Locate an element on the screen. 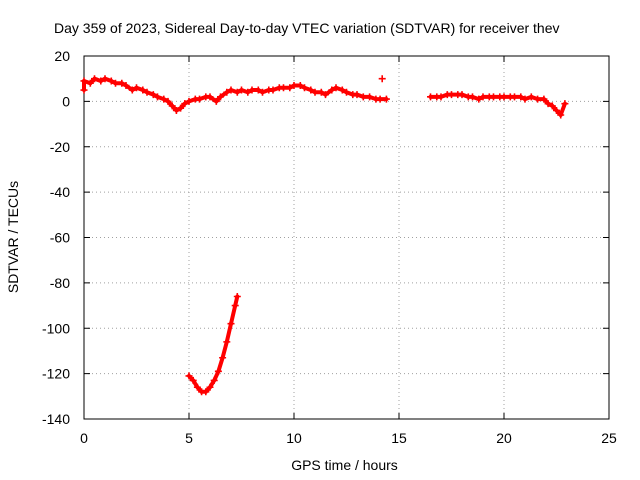 This screenshot has width=640, height=480. x-tick-label: 20 is located at coordinates (504, 438).